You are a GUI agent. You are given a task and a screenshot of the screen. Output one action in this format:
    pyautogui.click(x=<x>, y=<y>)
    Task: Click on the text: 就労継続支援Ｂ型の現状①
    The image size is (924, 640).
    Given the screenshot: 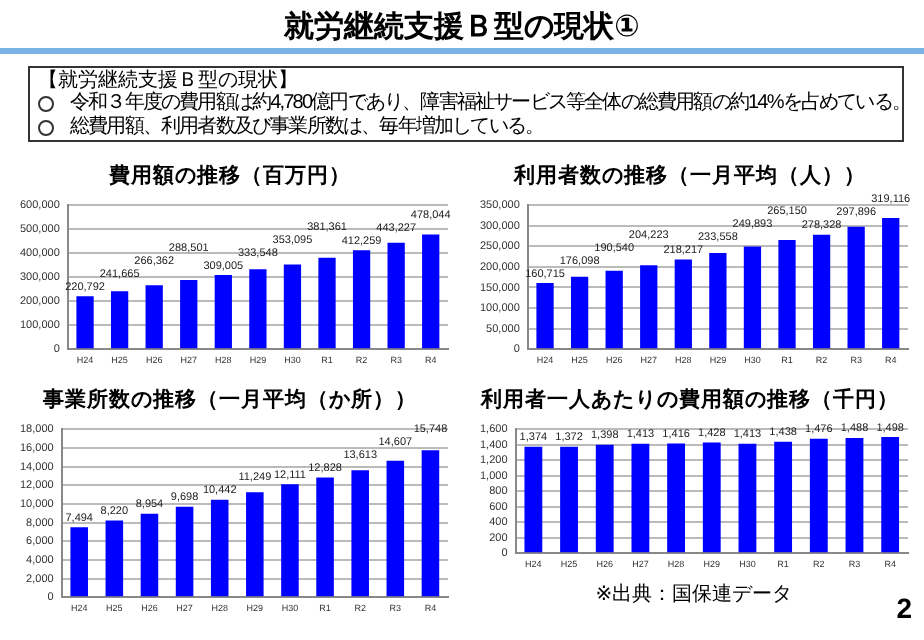 What is the action you would take?
    pyautogui.click(x=461, y=27)
    